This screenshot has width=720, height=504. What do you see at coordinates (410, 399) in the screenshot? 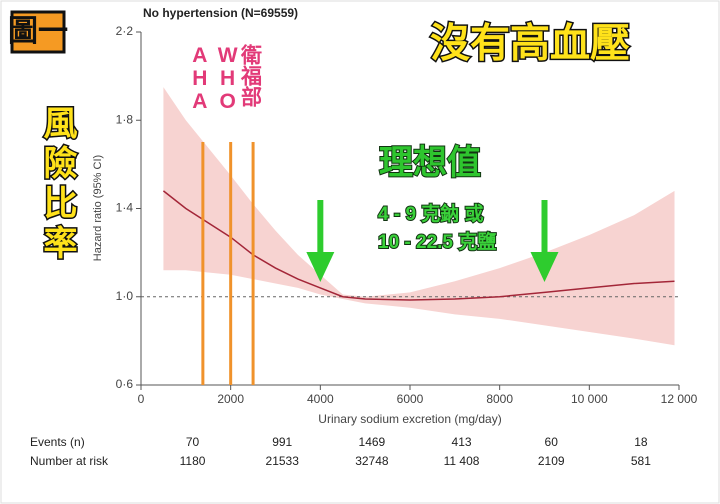
I see `x-tick-label: 6000` at bounding box center [410, 399].